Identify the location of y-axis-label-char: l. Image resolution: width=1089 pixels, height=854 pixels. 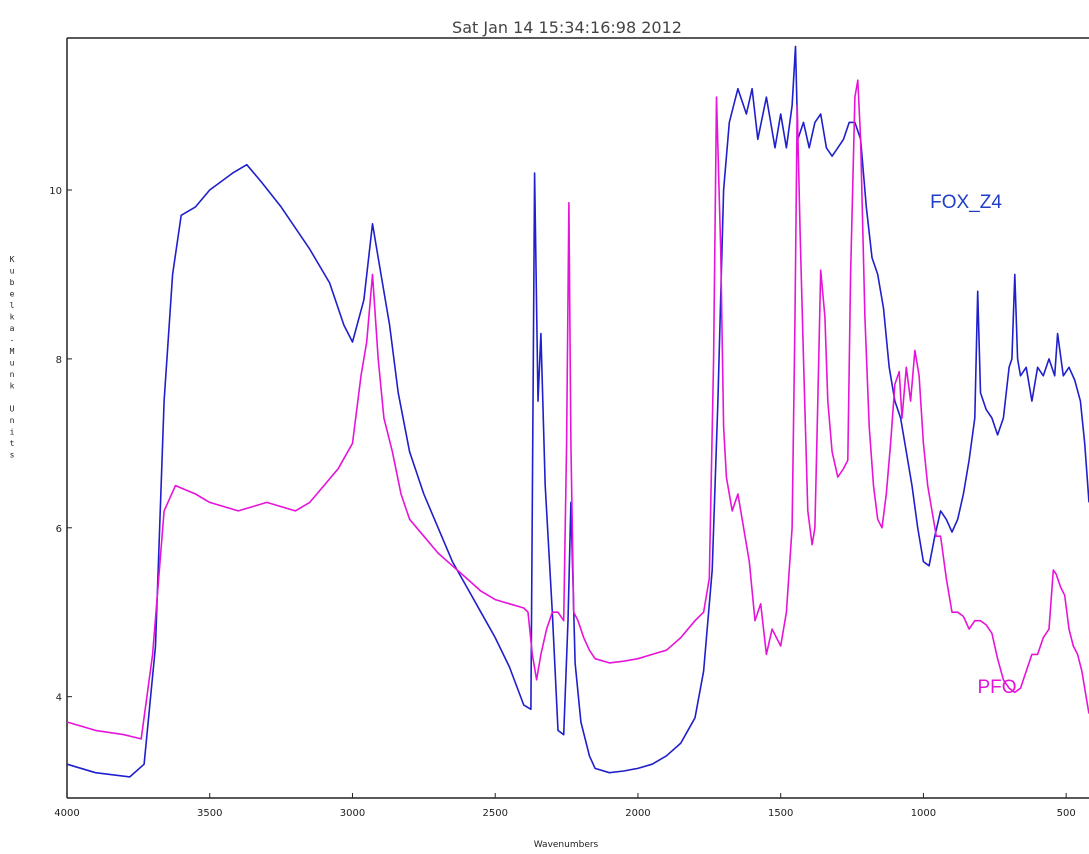
(12, 305).